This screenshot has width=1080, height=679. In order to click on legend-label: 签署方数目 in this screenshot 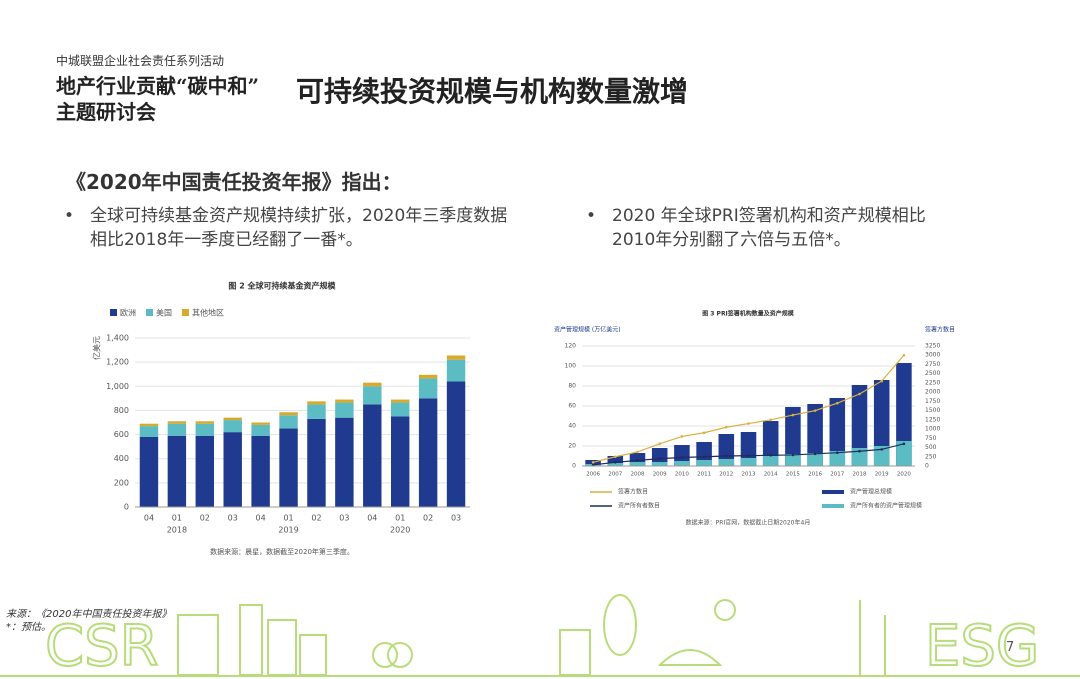, I will do `click(633, 492)`.